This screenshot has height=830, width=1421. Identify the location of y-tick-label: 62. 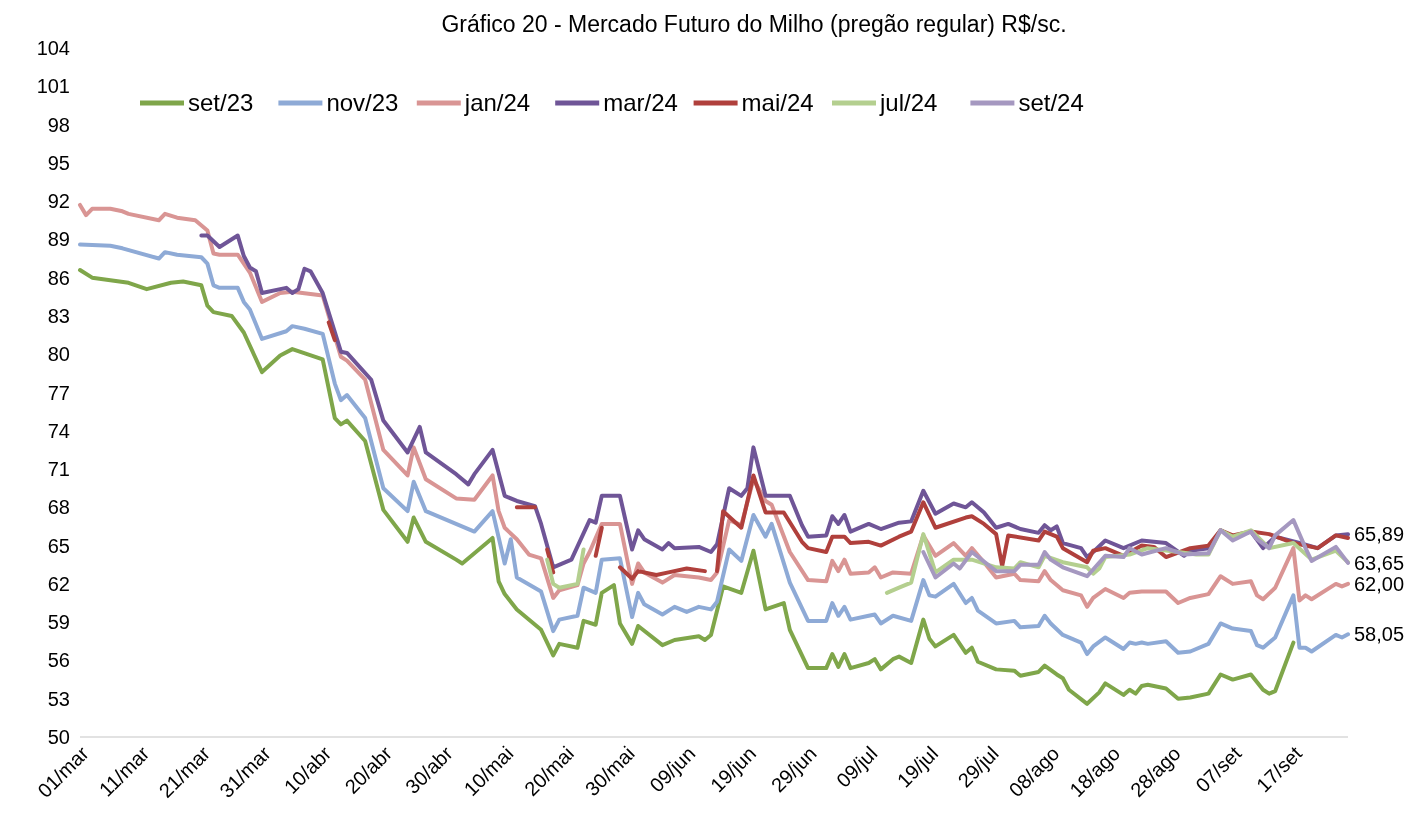
(58, 583).